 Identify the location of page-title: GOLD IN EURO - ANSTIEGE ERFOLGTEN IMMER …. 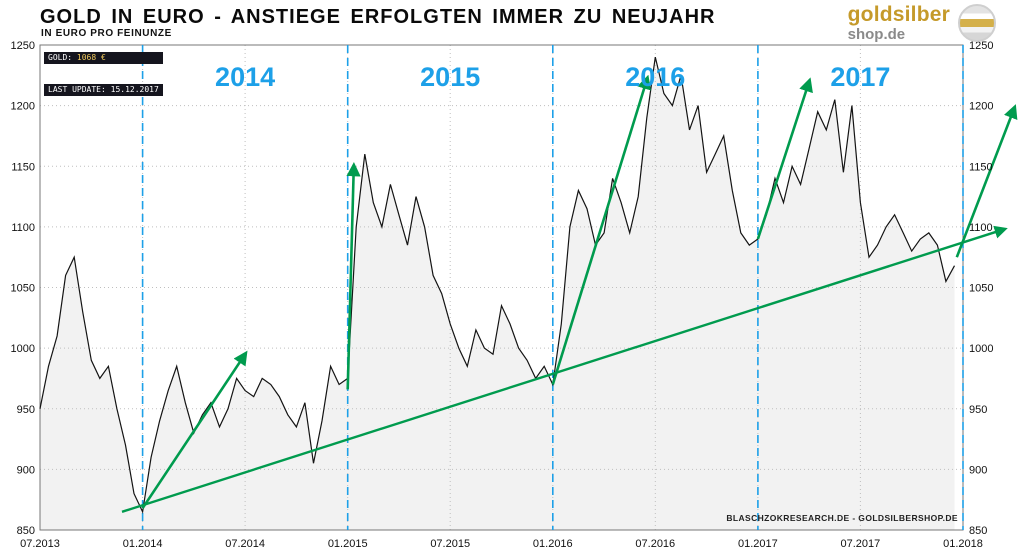
(378, 17).